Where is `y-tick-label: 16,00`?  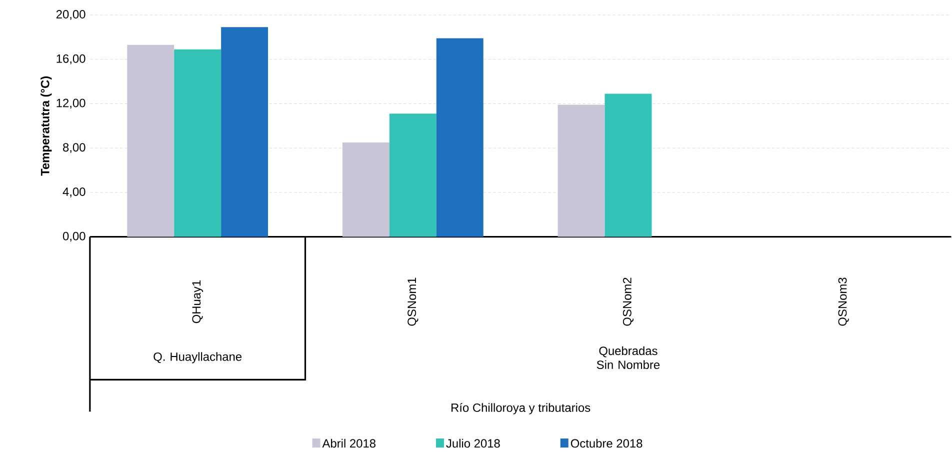 y-tick-label: 16,00 is located at coordinates (71, 59).